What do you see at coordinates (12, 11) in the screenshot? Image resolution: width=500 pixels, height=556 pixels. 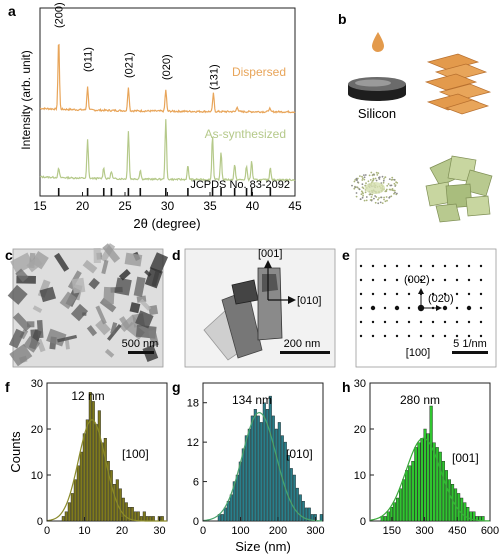 I see `panel-a-letter: a` at bounding box center [12, 11].